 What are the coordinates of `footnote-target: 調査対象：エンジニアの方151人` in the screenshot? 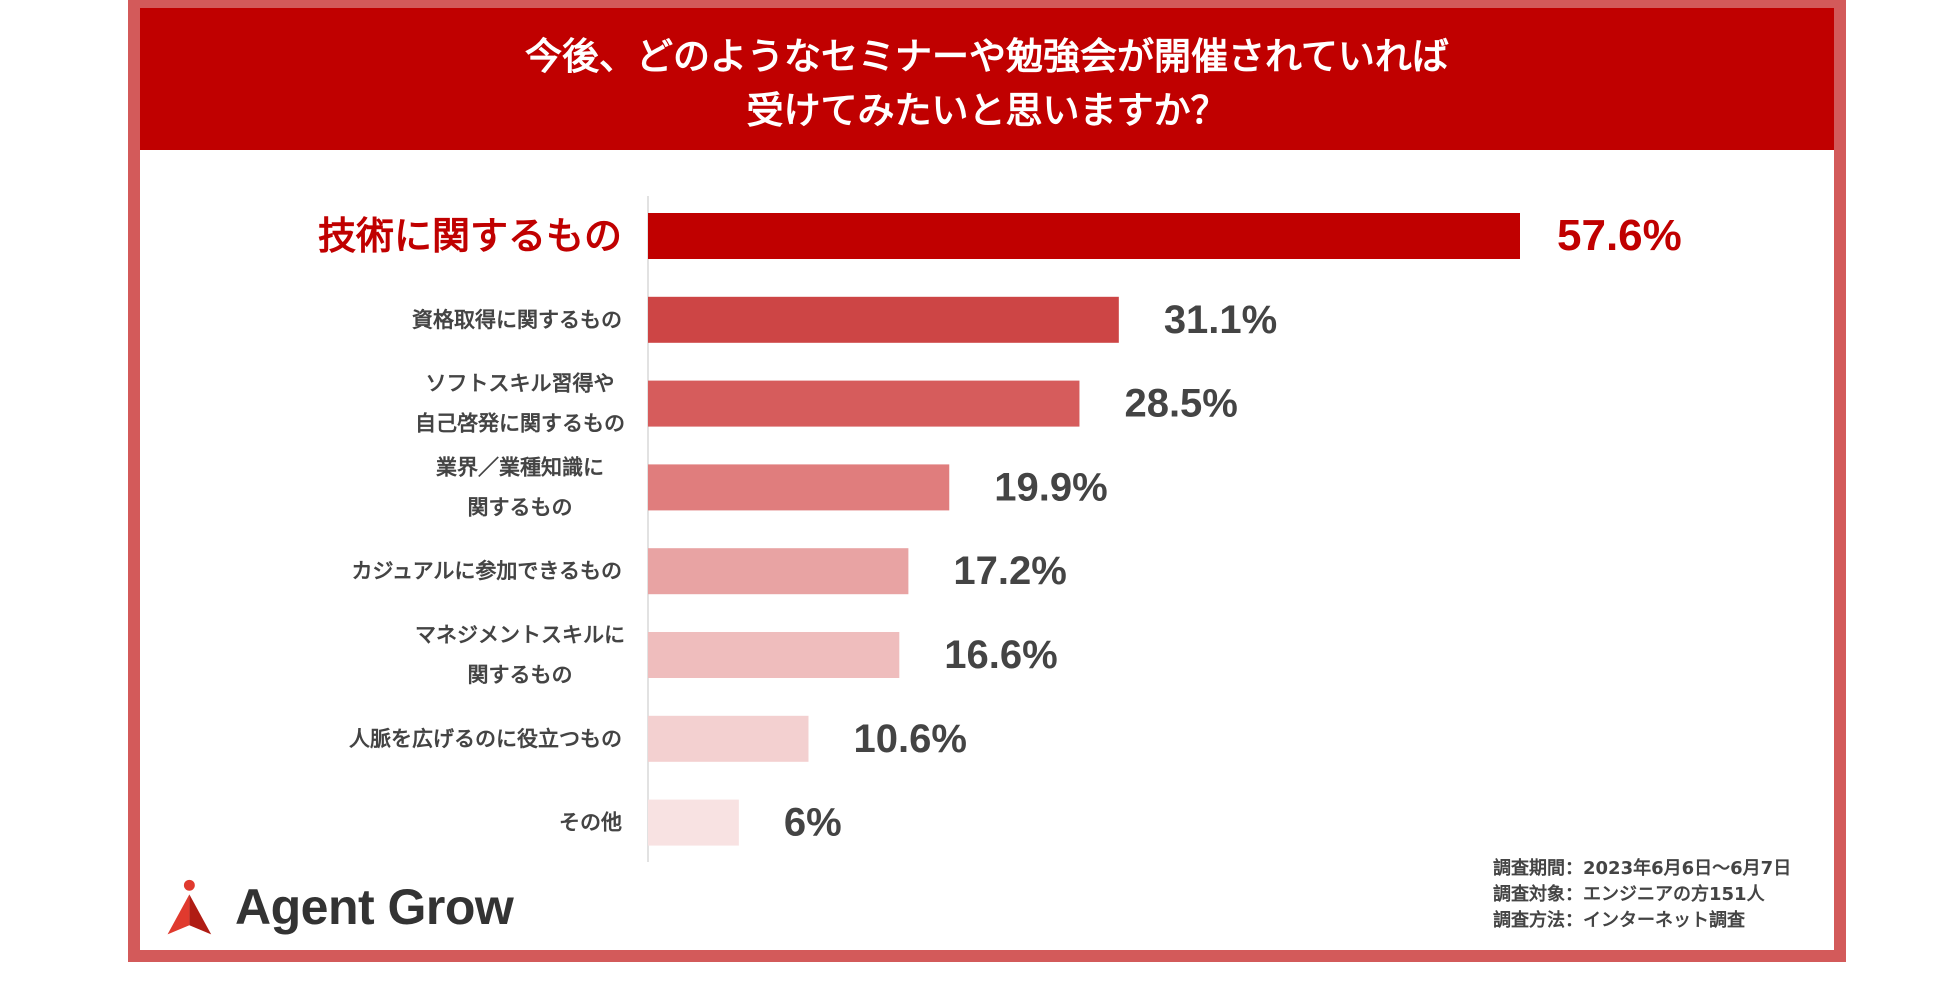 It's located at (1629, 894).